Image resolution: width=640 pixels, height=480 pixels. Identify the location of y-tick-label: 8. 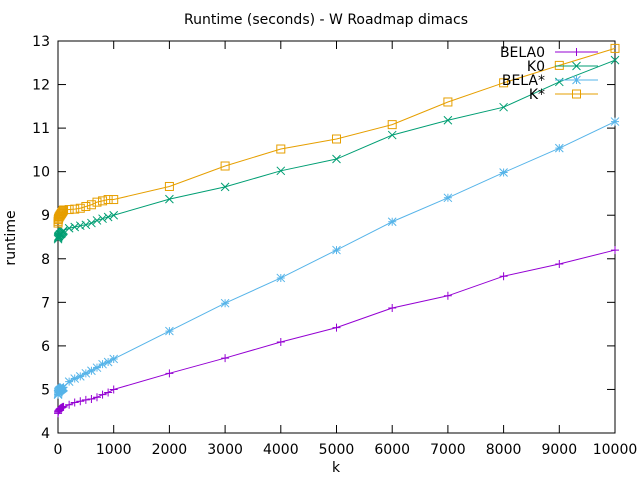
(45, 260).